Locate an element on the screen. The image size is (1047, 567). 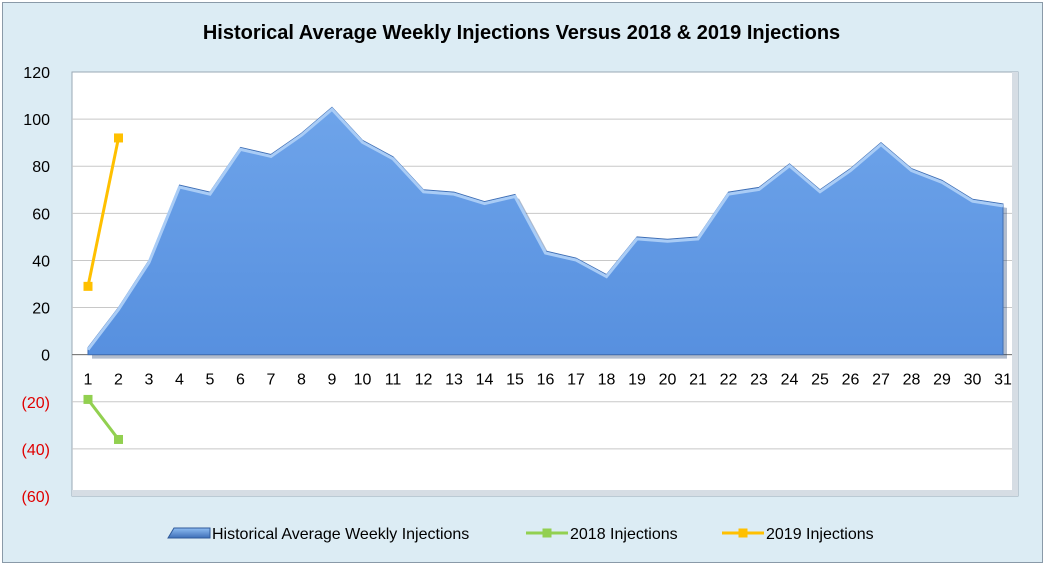
y-tick-label: 0 is located at coordinates (45, 356).